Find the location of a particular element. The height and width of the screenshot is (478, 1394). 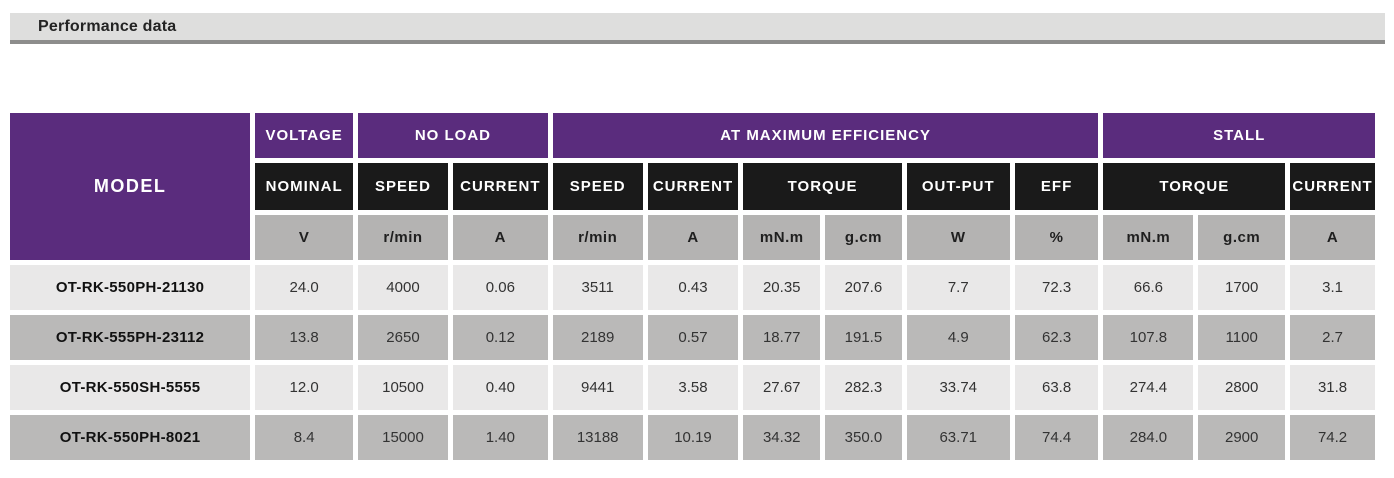

cell-noload-current: 0.06 is located at coordinates (500, 287).